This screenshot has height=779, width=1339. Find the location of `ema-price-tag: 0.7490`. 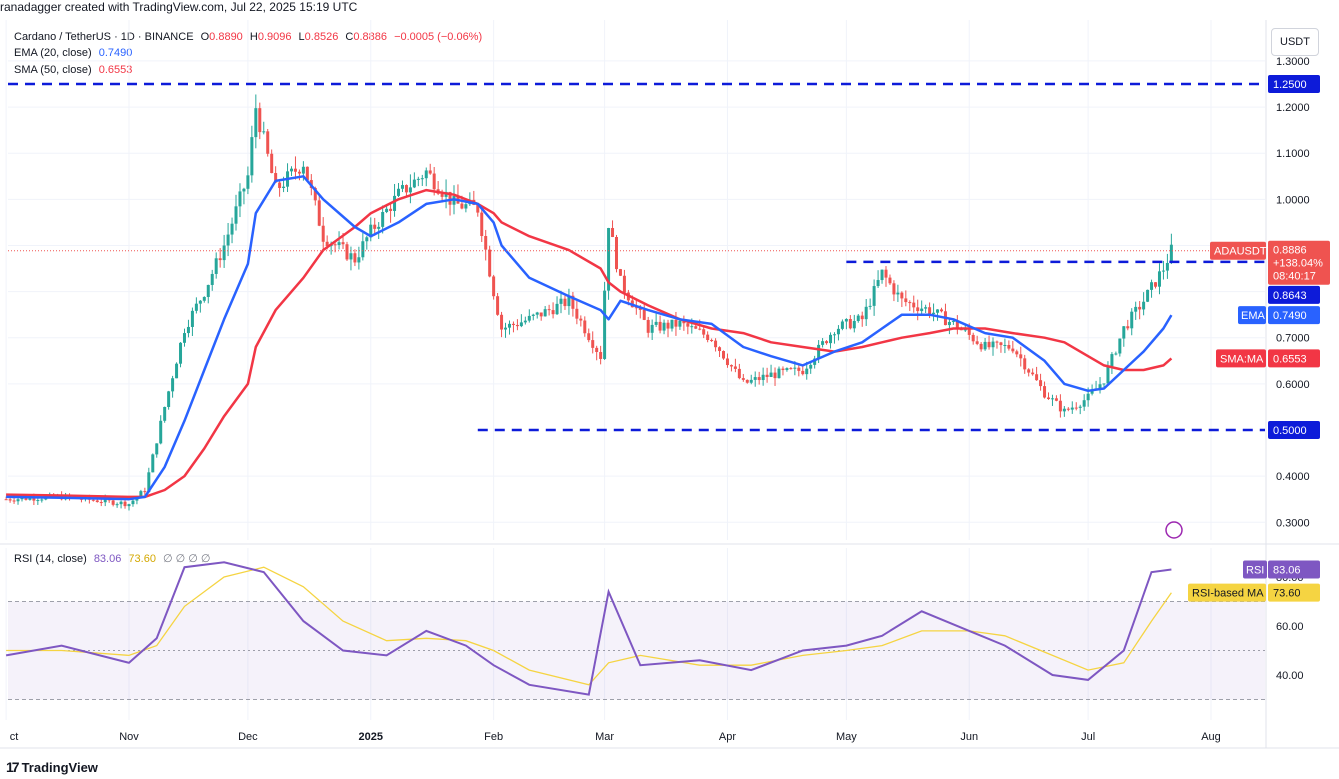

ema-price-tag: 0.7490 is located at coordinates (1290, 316).